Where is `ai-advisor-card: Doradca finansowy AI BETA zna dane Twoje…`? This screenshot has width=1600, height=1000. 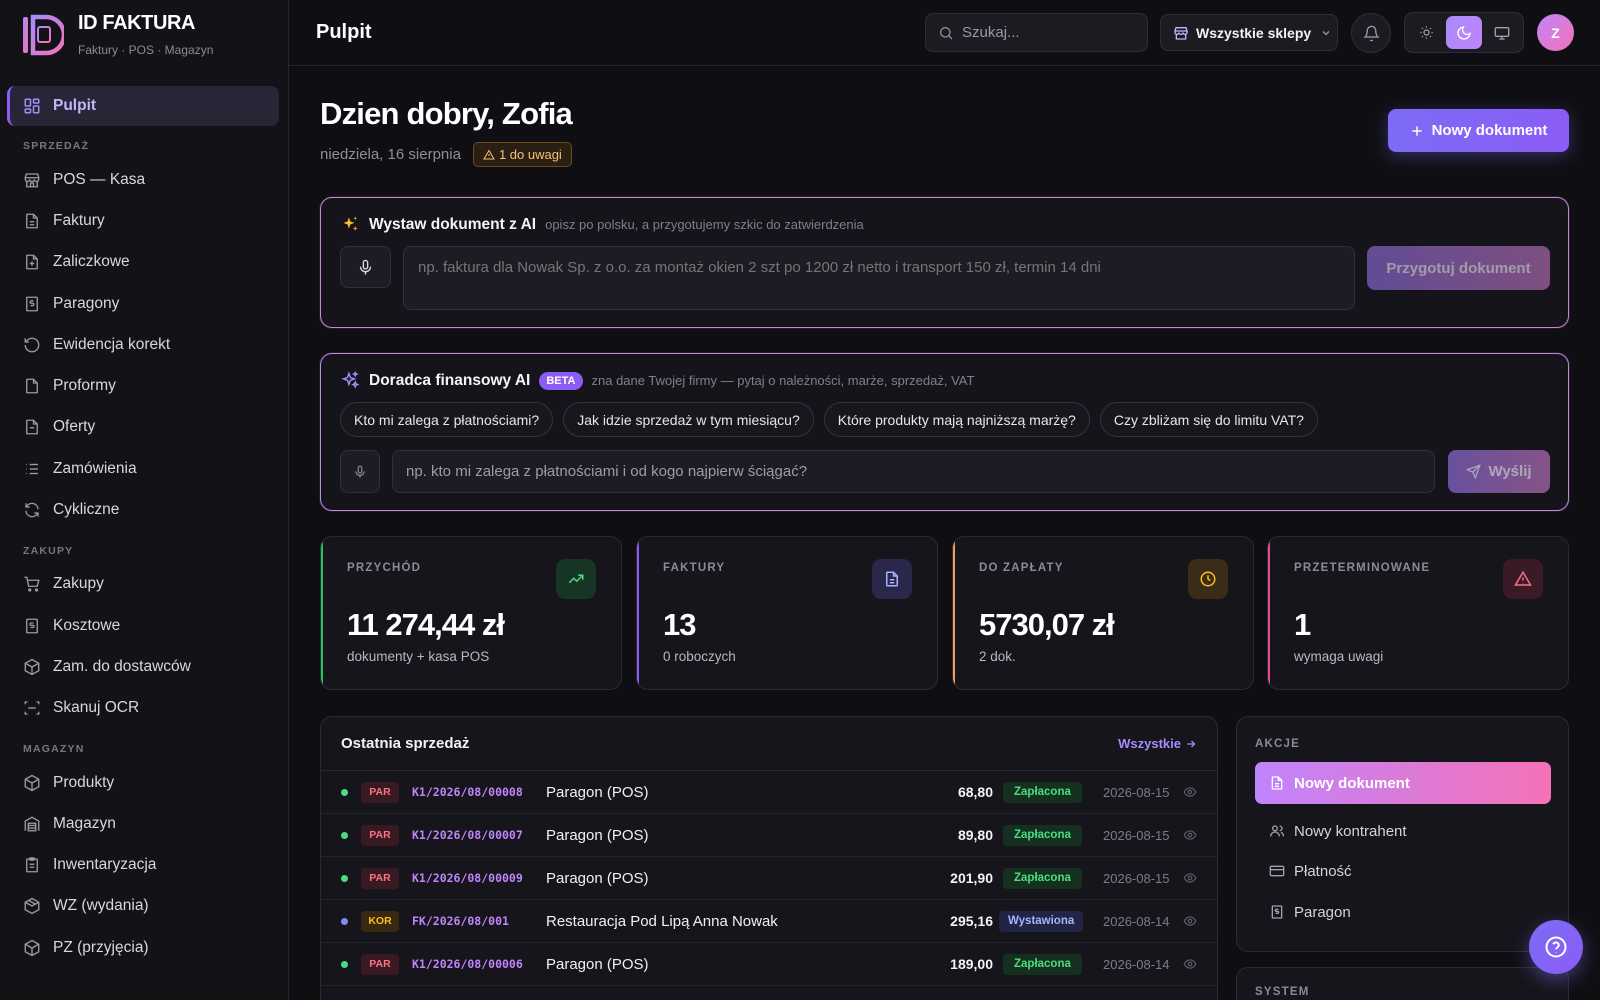 ai-advisor-card: Doradca finansowy AI BETA zna dane Twoje… is located at coordinates (944, 432).